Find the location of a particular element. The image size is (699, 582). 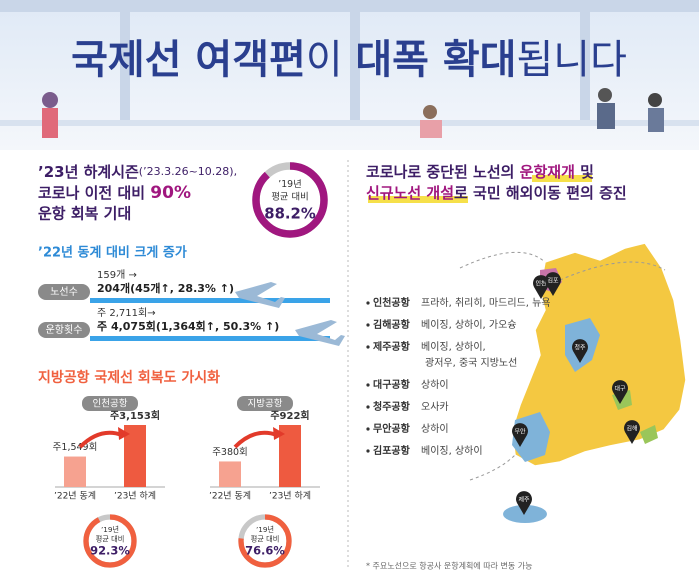

route-airport: 무안공항 is located at coordinates (392, 428).